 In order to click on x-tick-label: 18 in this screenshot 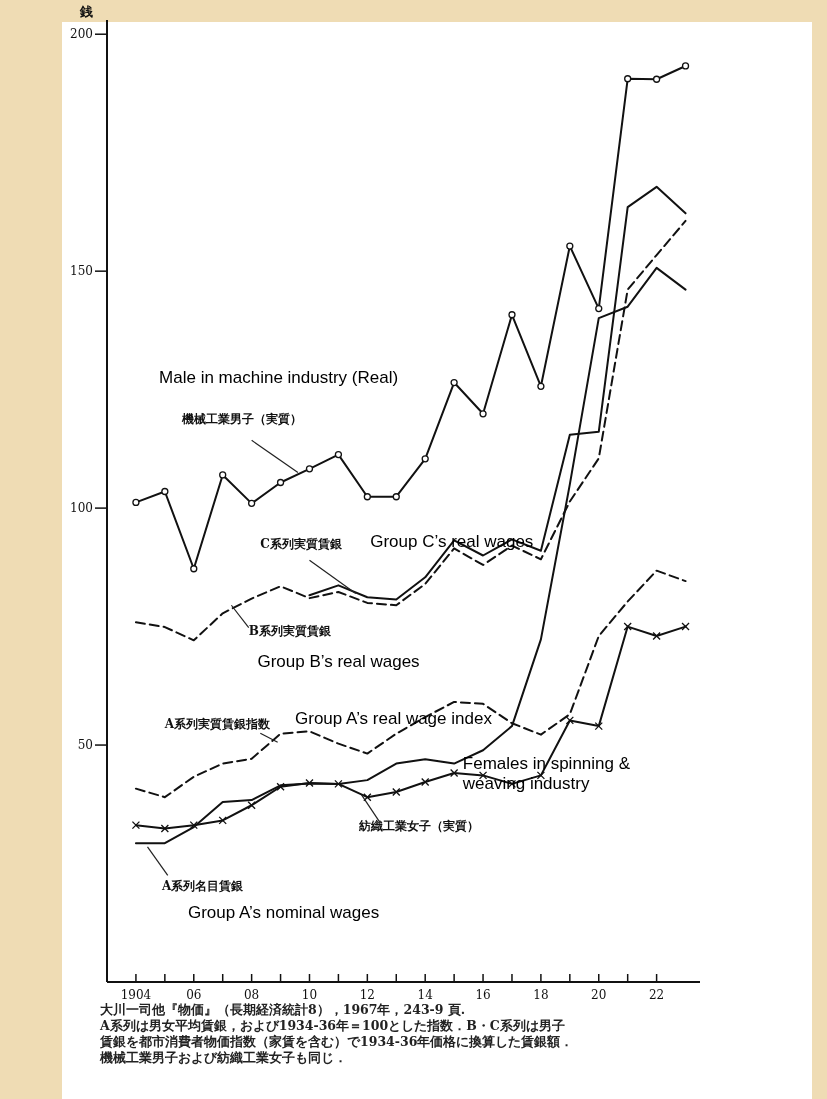, I will do `click(541, 995)`.